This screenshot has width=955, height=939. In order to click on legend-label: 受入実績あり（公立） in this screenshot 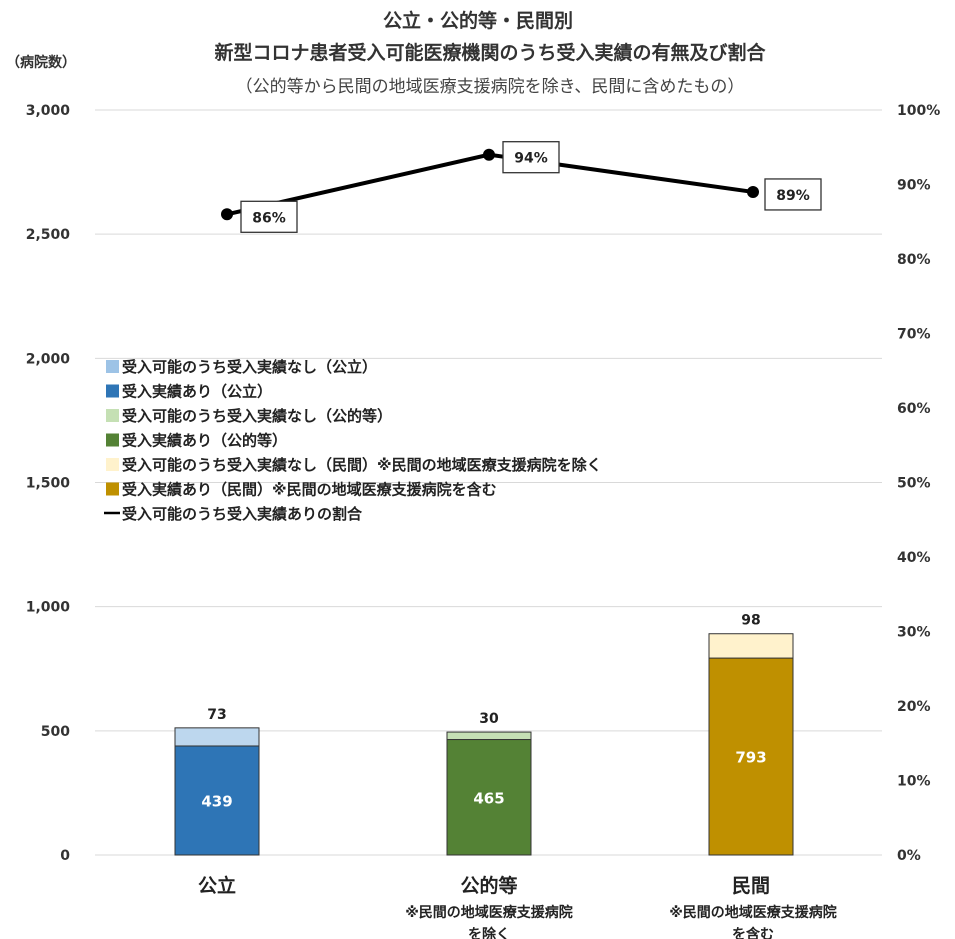, I will do `click(197, 392)`.